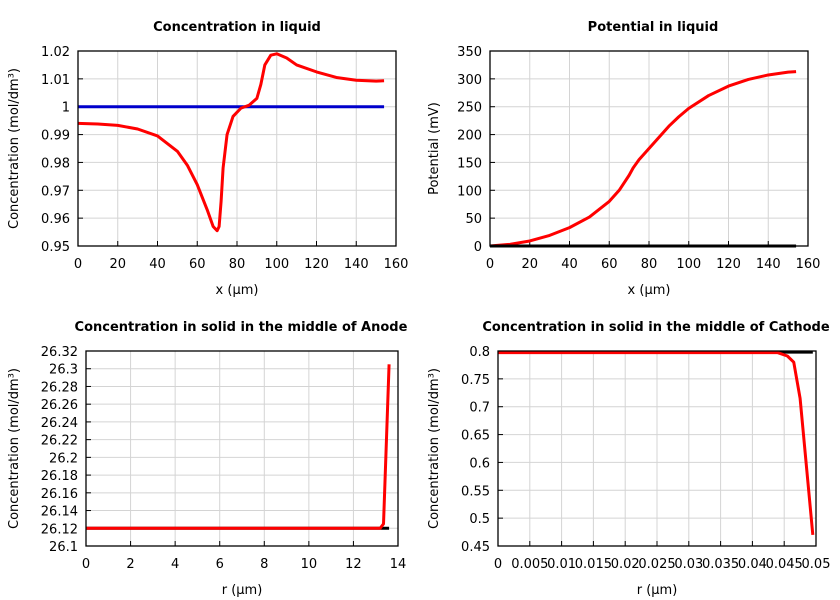 The width and height of the screenshot is (840, 600). What do you see at coordinates (479, 408) in the screenshot?
I see `y-tick-label: 0.7` at bounding box center [479, 408].